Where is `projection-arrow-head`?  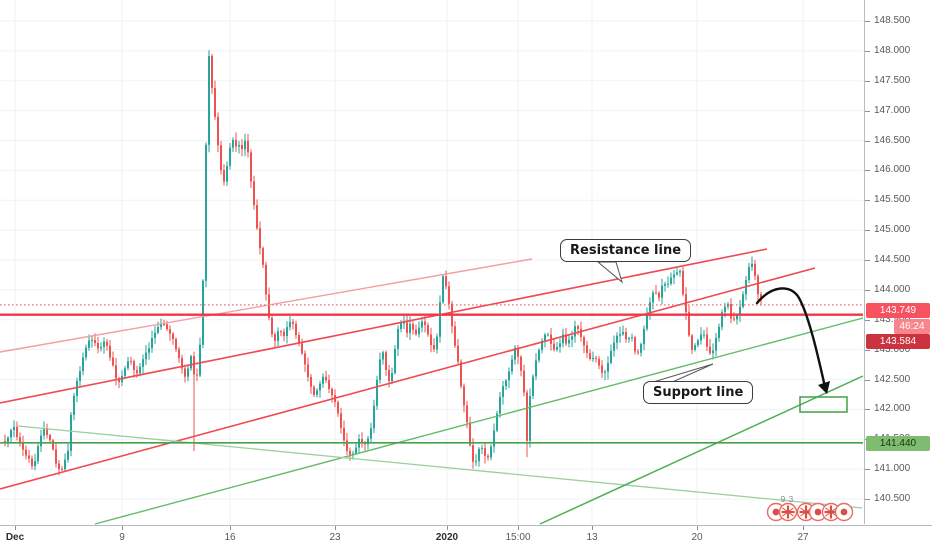
projection-arrow-head is located at coordinates (824, 387).